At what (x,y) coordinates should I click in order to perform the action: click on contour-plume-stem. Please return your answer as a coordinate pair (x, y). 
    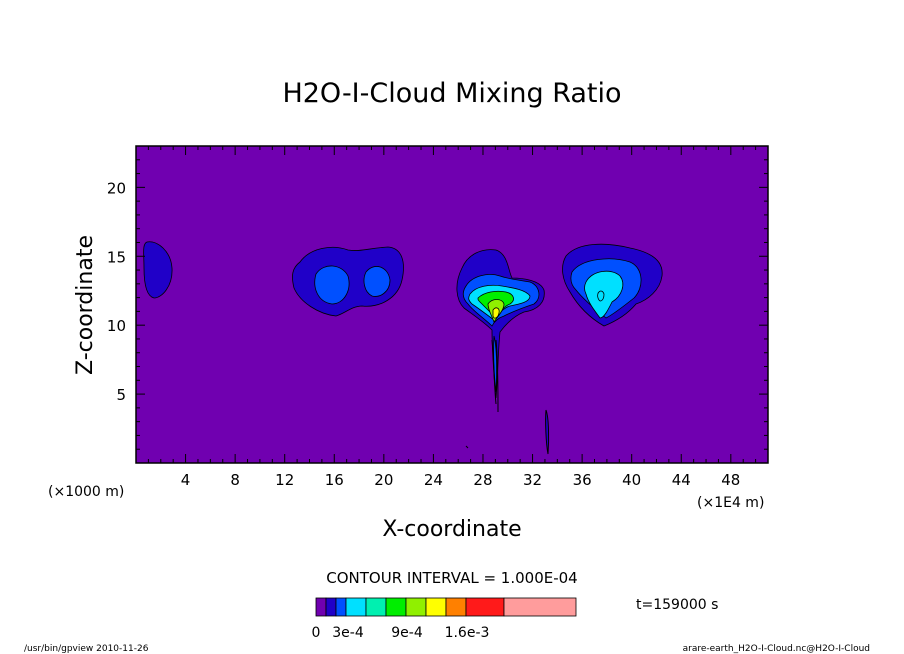
    Looking at the image, I should click on (495, 364).